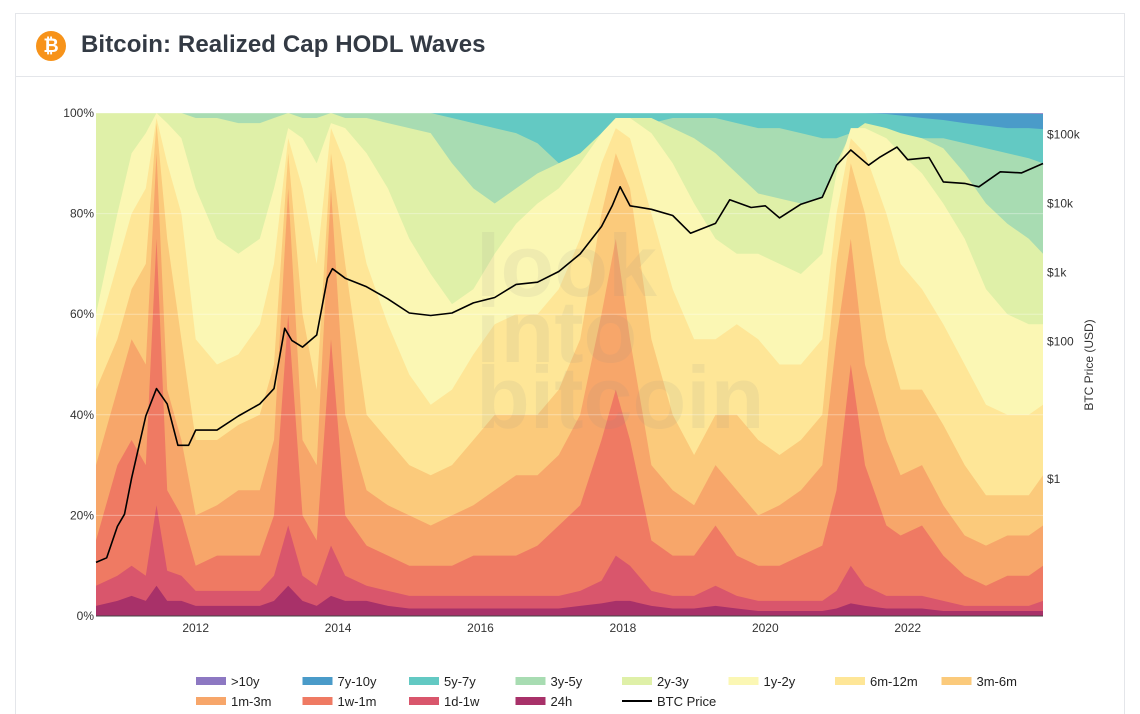 The height and width of the screenshot is (714, 1140). I want to click on y-right-axis-title: BTC Price (USD), so click(1089, 364).